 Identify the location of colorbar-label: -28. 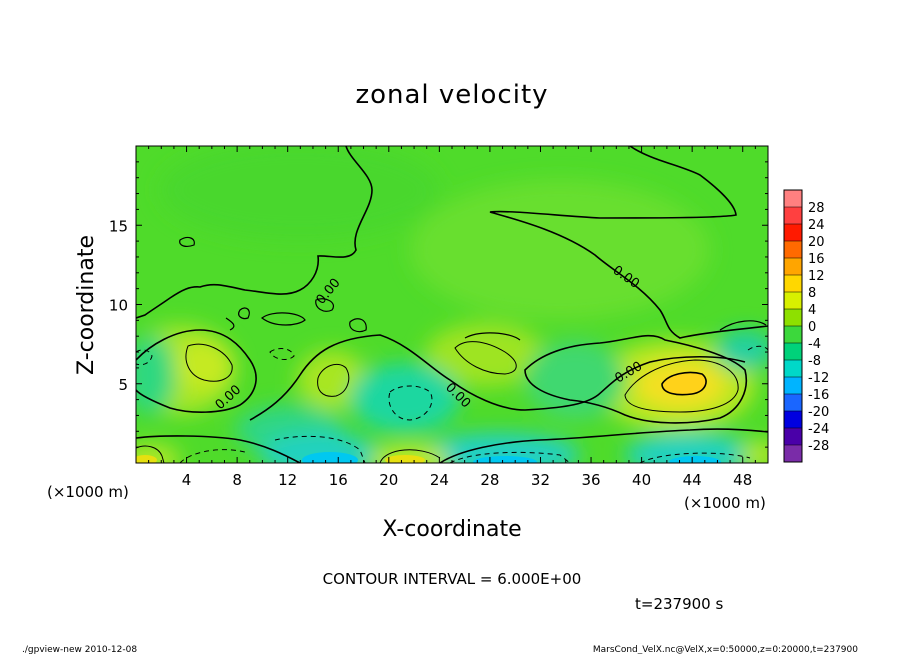
(818, 446).